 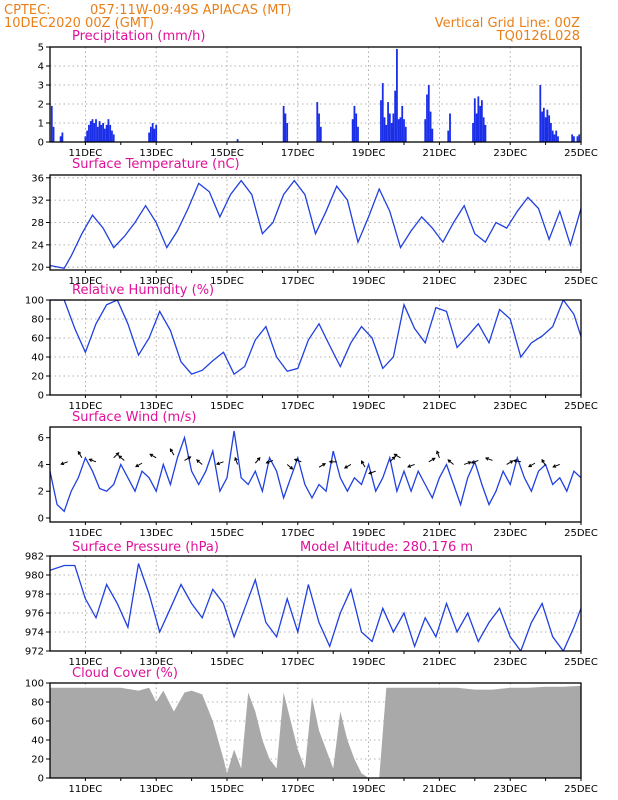 I want to click on precip-xtick-label: 19DEC, so click(x=369, y=153).